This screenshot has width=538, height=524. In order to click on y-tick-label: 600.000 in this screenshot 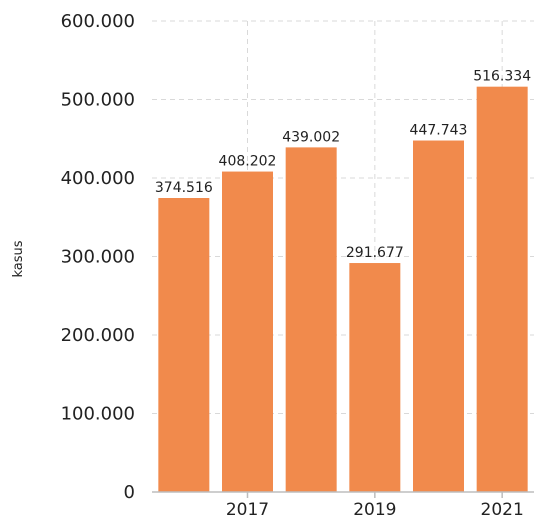, I will do `click(98, 21)`.